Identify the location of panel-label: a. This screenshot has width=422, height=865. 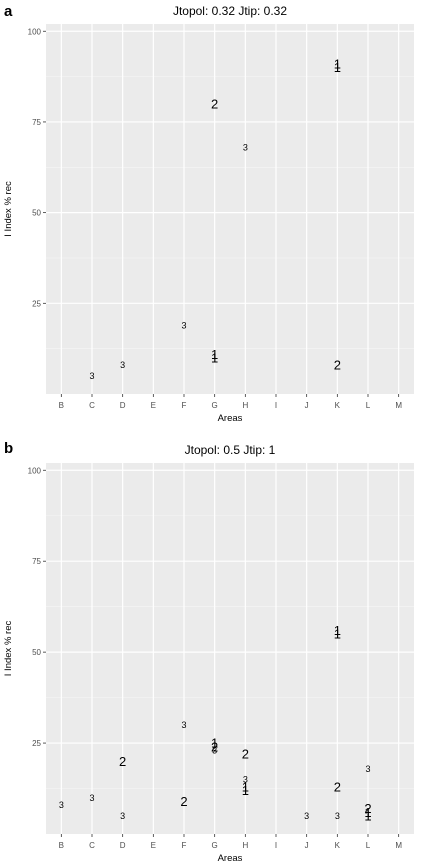
(8, 11).